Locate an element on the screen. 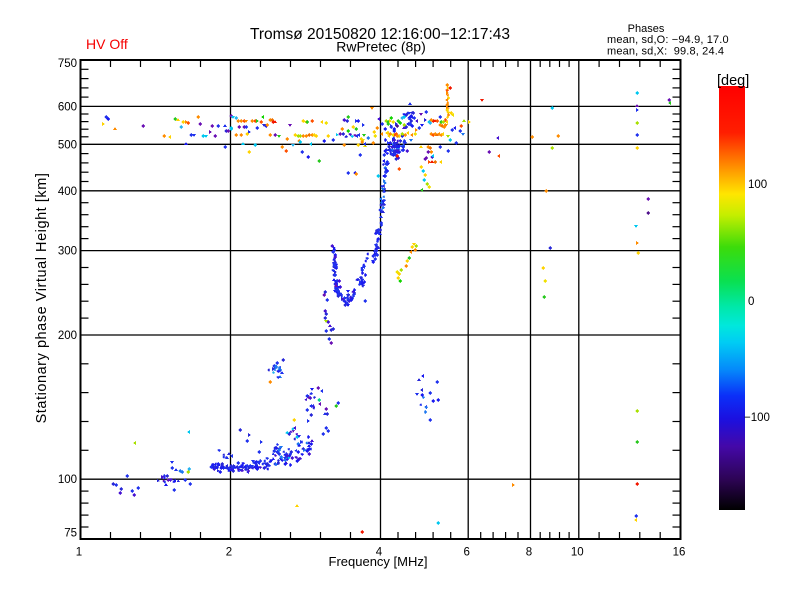  svg-text: Frequency [MHz] is located at coordinates (378, 561).